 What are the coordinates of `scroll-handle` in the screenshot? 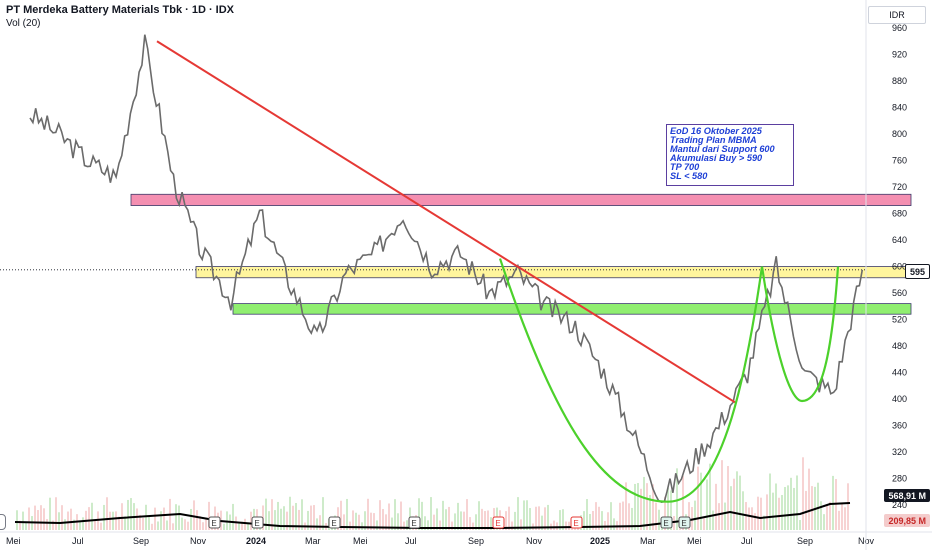 It's located at (3, 522).